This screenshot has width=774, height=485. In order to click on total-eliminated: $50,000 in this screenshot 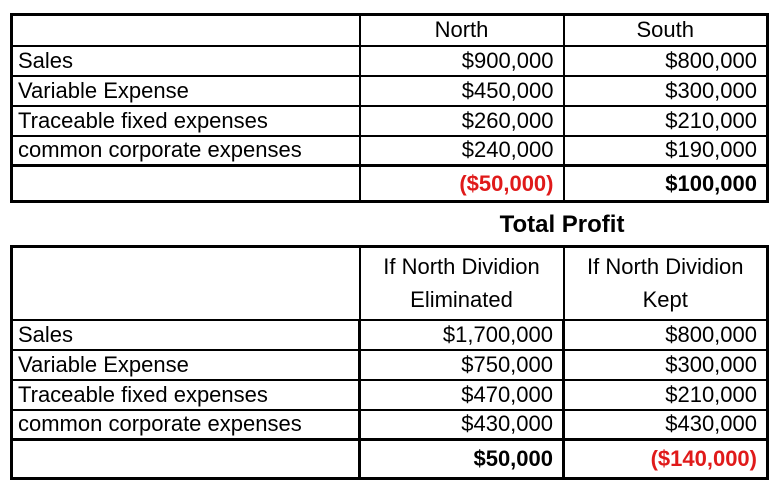, I will do `click(461, 459)`.